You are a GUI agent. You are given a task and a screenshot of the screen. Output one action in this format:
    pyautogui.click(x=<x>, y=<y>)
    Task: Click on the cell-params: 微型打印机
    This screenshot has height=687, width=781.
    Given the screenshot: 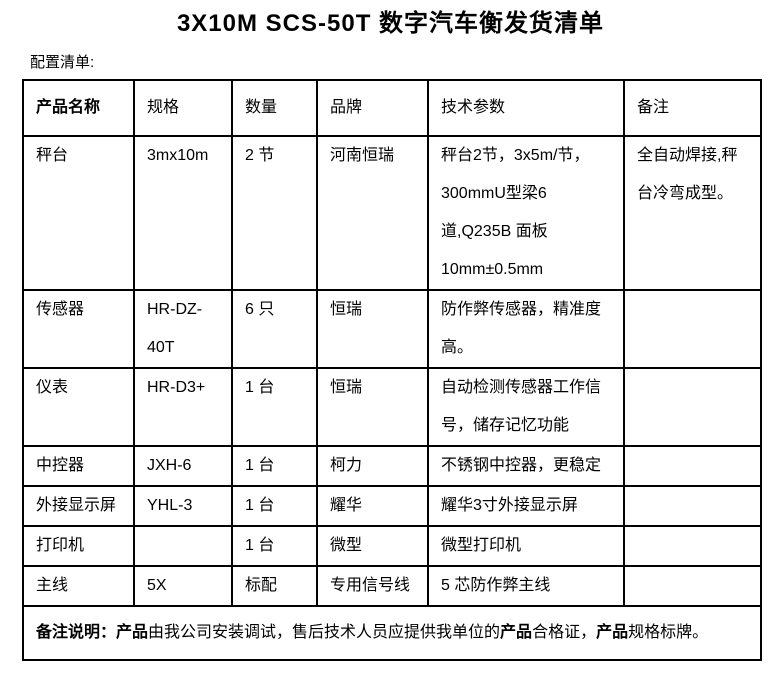 What is the action you would take?
    pyautogui.click(x=526, y=546)
    